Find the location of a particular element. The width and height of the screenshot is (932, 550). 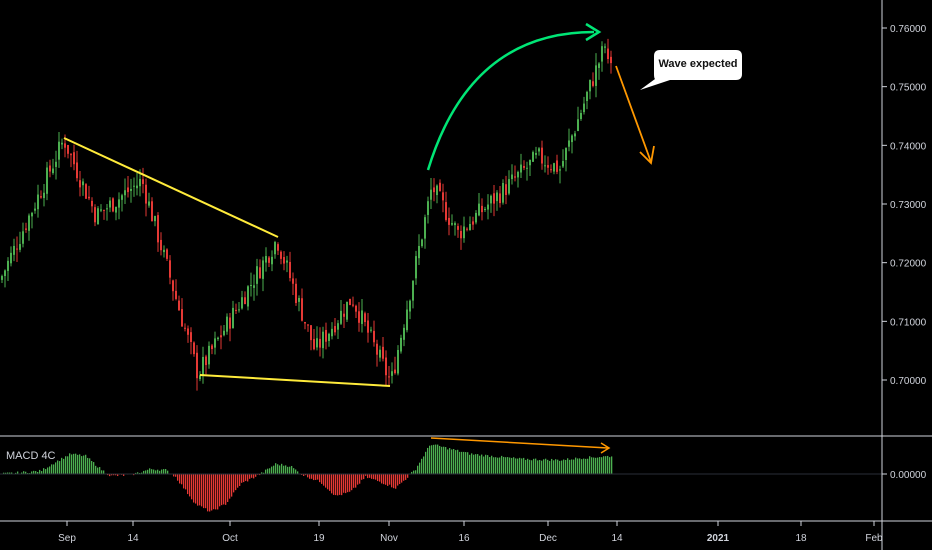

upper-trendline is located at coordinates (171, 187).